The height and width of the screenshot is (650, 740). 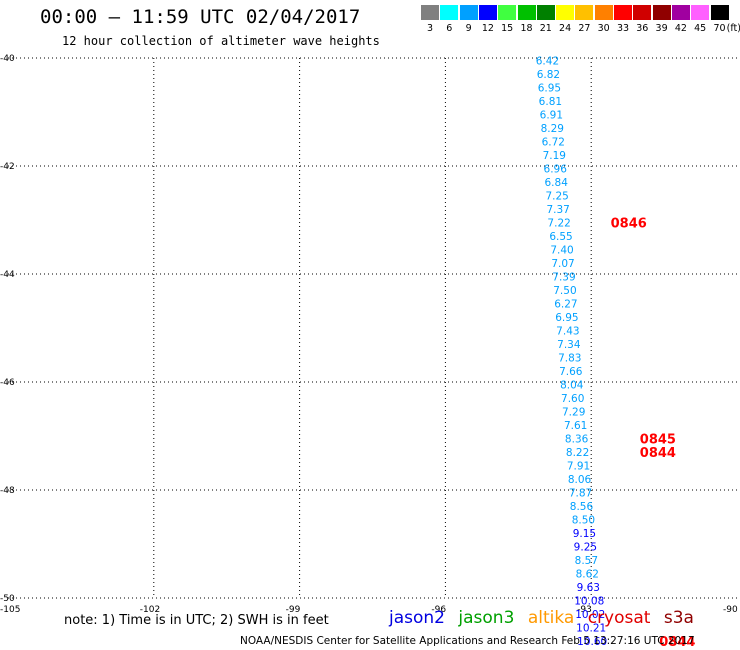 What do you see at coordinates (487, 28) in the screenshot?
I see `legend-label: 12` at bounding box center [487, 28].